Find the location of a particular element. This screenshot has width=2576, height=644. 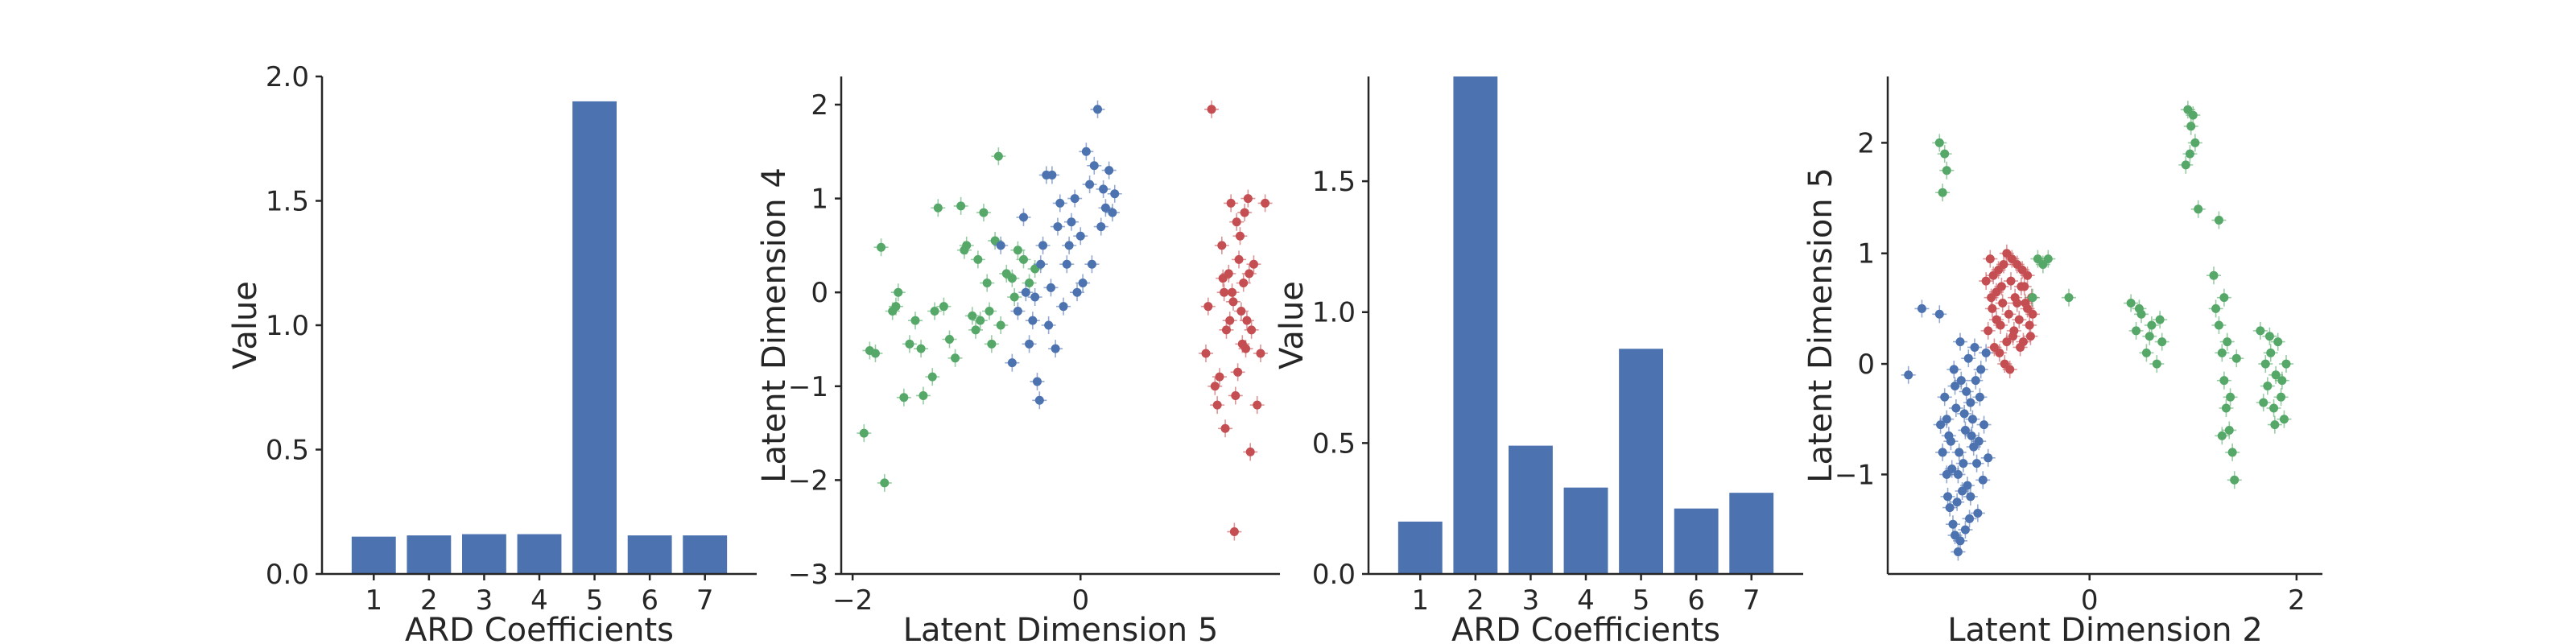

y-tick-label: 0 is located at coordinates (1866, 365).